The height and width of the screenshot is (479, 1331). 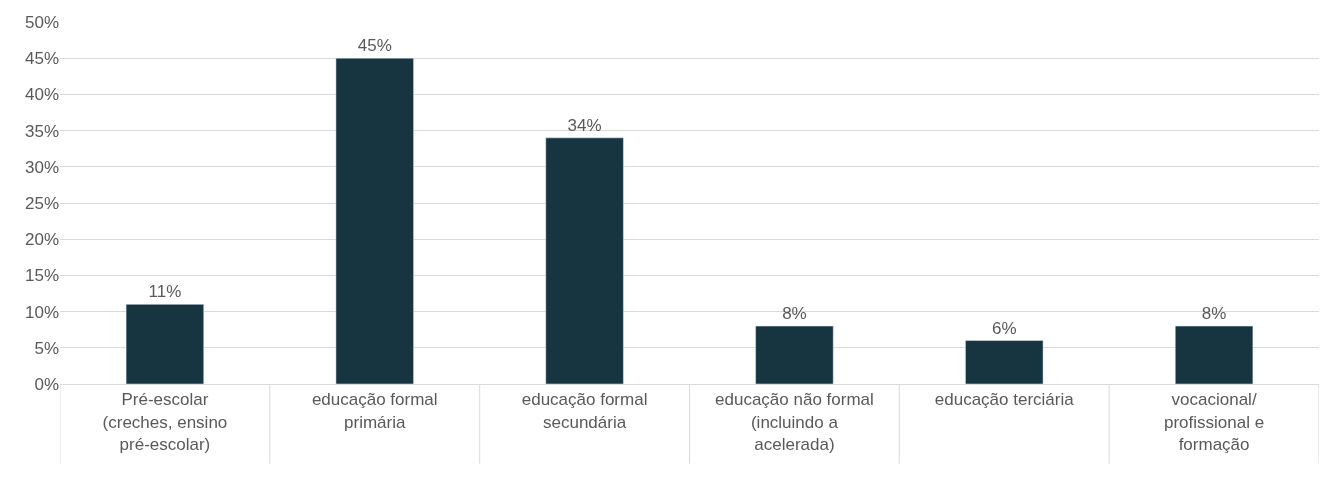 What do you see at coordinates (41, 312) in the screenshot?
I see `y-tick-label: 10%` at bounding box center [41, 312].